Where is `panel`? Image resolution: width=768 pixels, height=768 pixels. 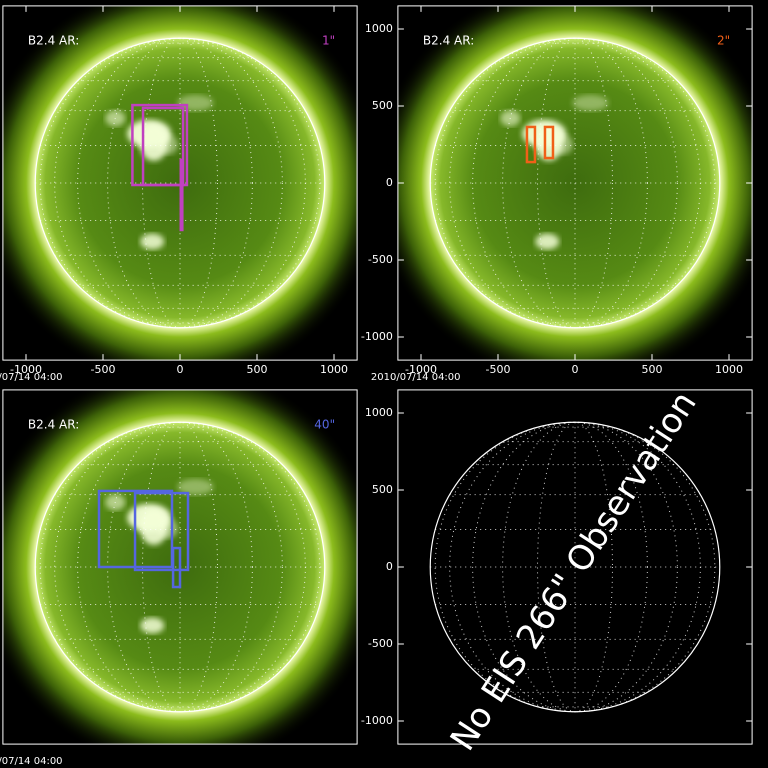
panel is located at coordinates (575, 567).